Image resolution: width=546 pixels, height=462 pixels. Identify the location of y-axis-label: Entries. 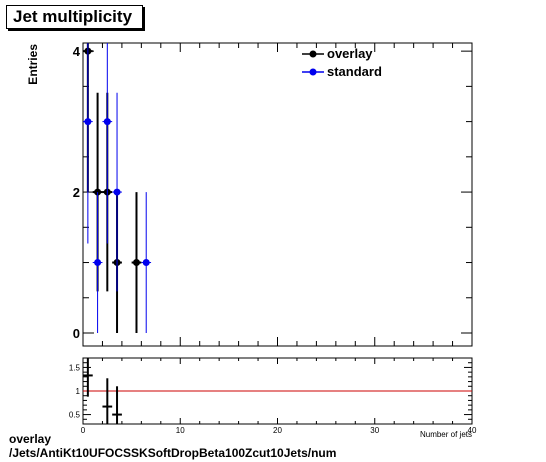
(33, 64).